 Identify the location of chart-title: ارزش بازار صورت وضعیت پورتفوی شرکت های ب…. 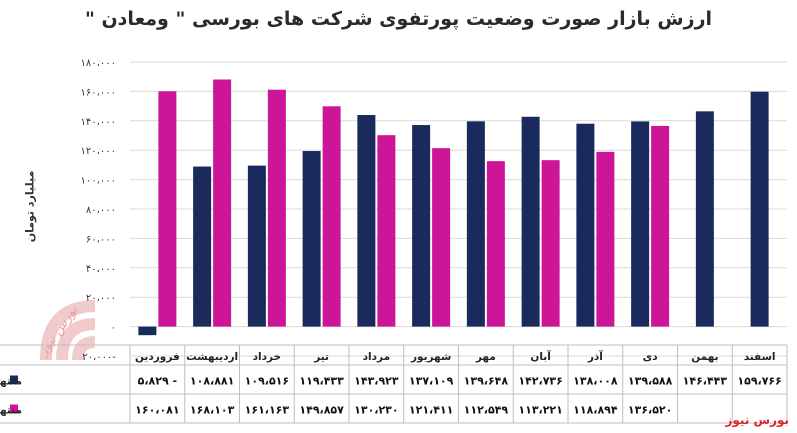
(398, 19).